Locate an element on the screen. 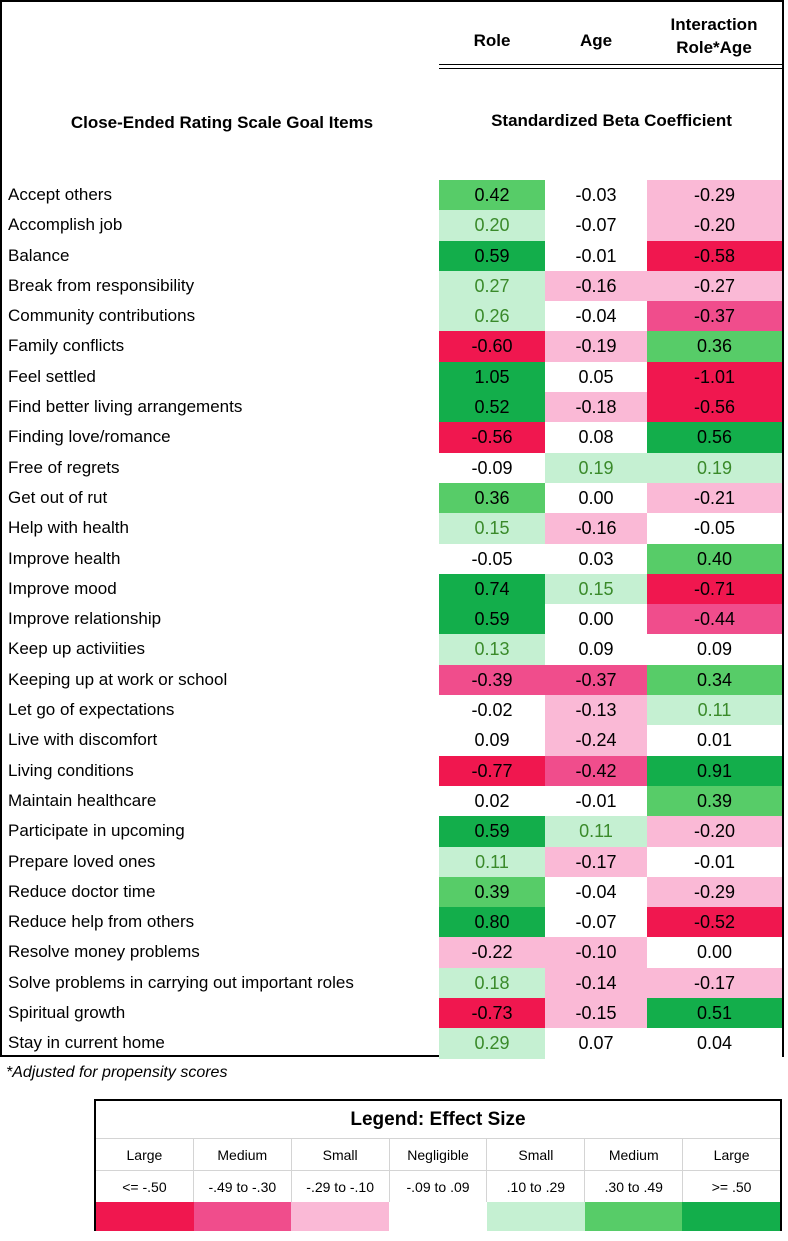 This screenshot has height=1241, width=788. legend-range-label: -.29 to -.10 is located at coordinates (341, 1187).